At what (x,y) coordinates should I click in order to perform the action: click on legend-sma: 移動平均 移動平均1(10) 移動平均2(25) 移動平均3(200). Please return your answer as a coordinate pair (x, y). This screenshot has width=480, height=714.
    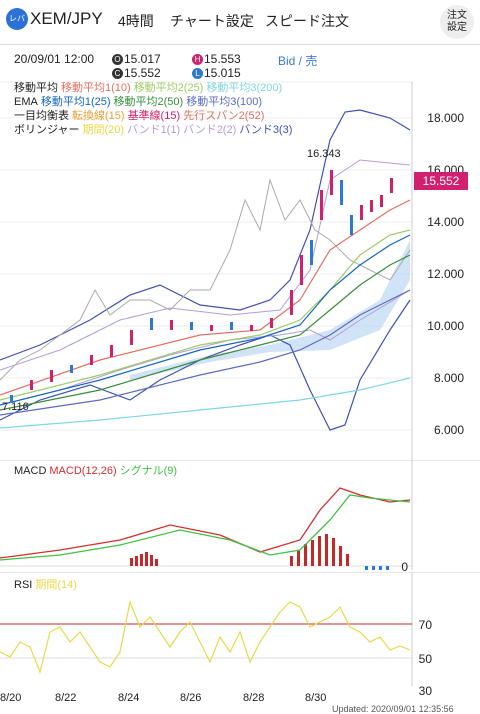
    Looking at the image, I should click on (148, 88).